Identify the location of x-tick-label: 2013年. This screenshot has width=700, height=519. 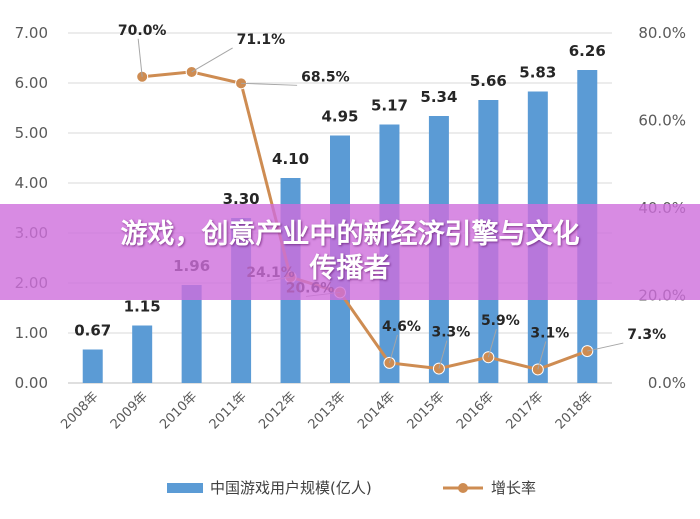
(327, 410).